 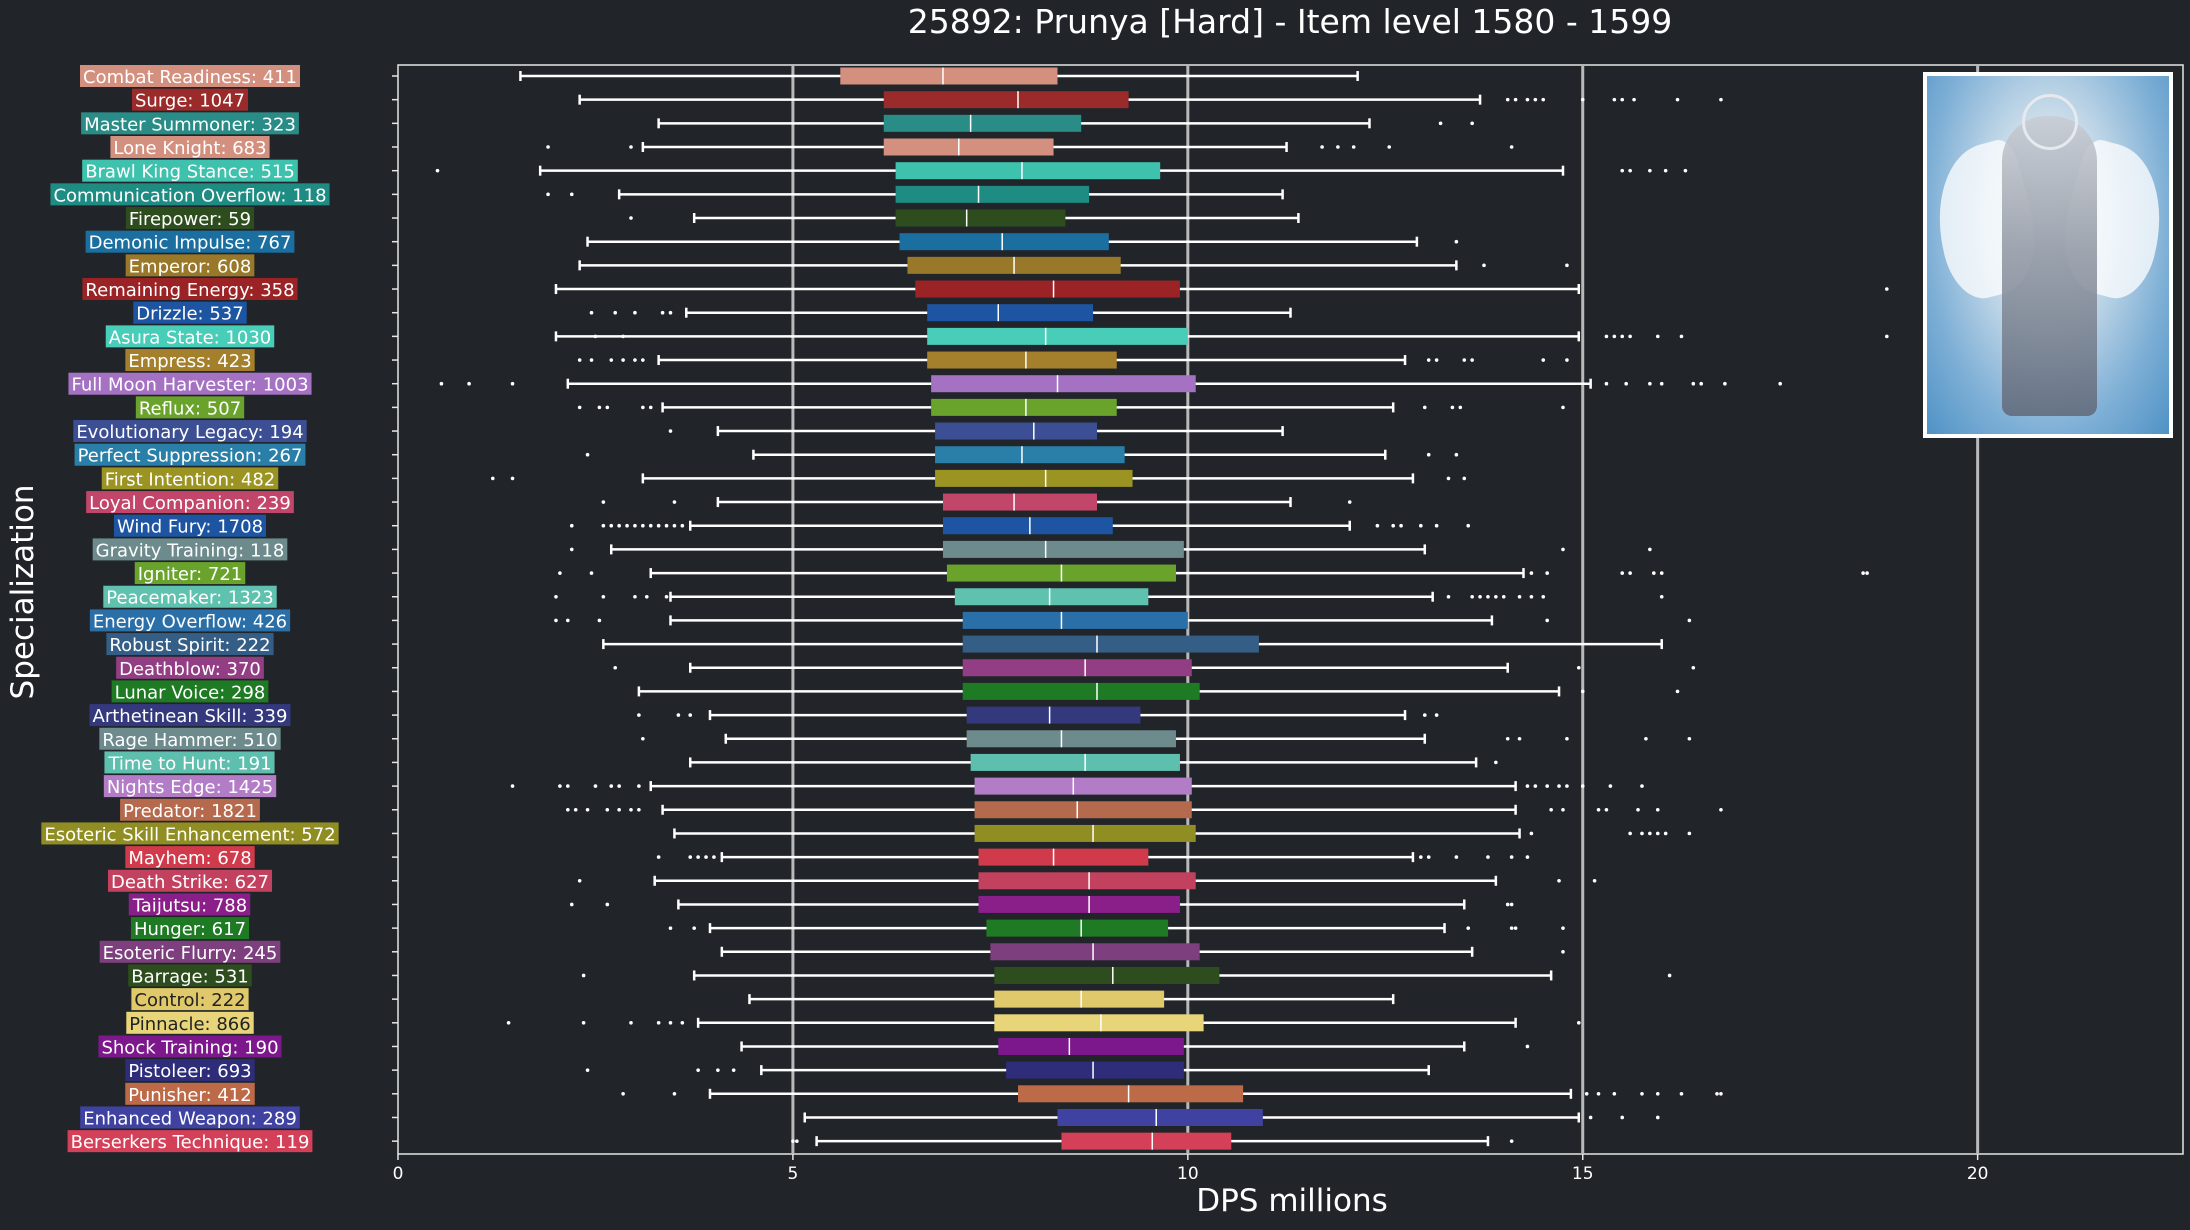 I want to click on y-tick-label: Remaining Energy: 358, so click(x=189, y=290).